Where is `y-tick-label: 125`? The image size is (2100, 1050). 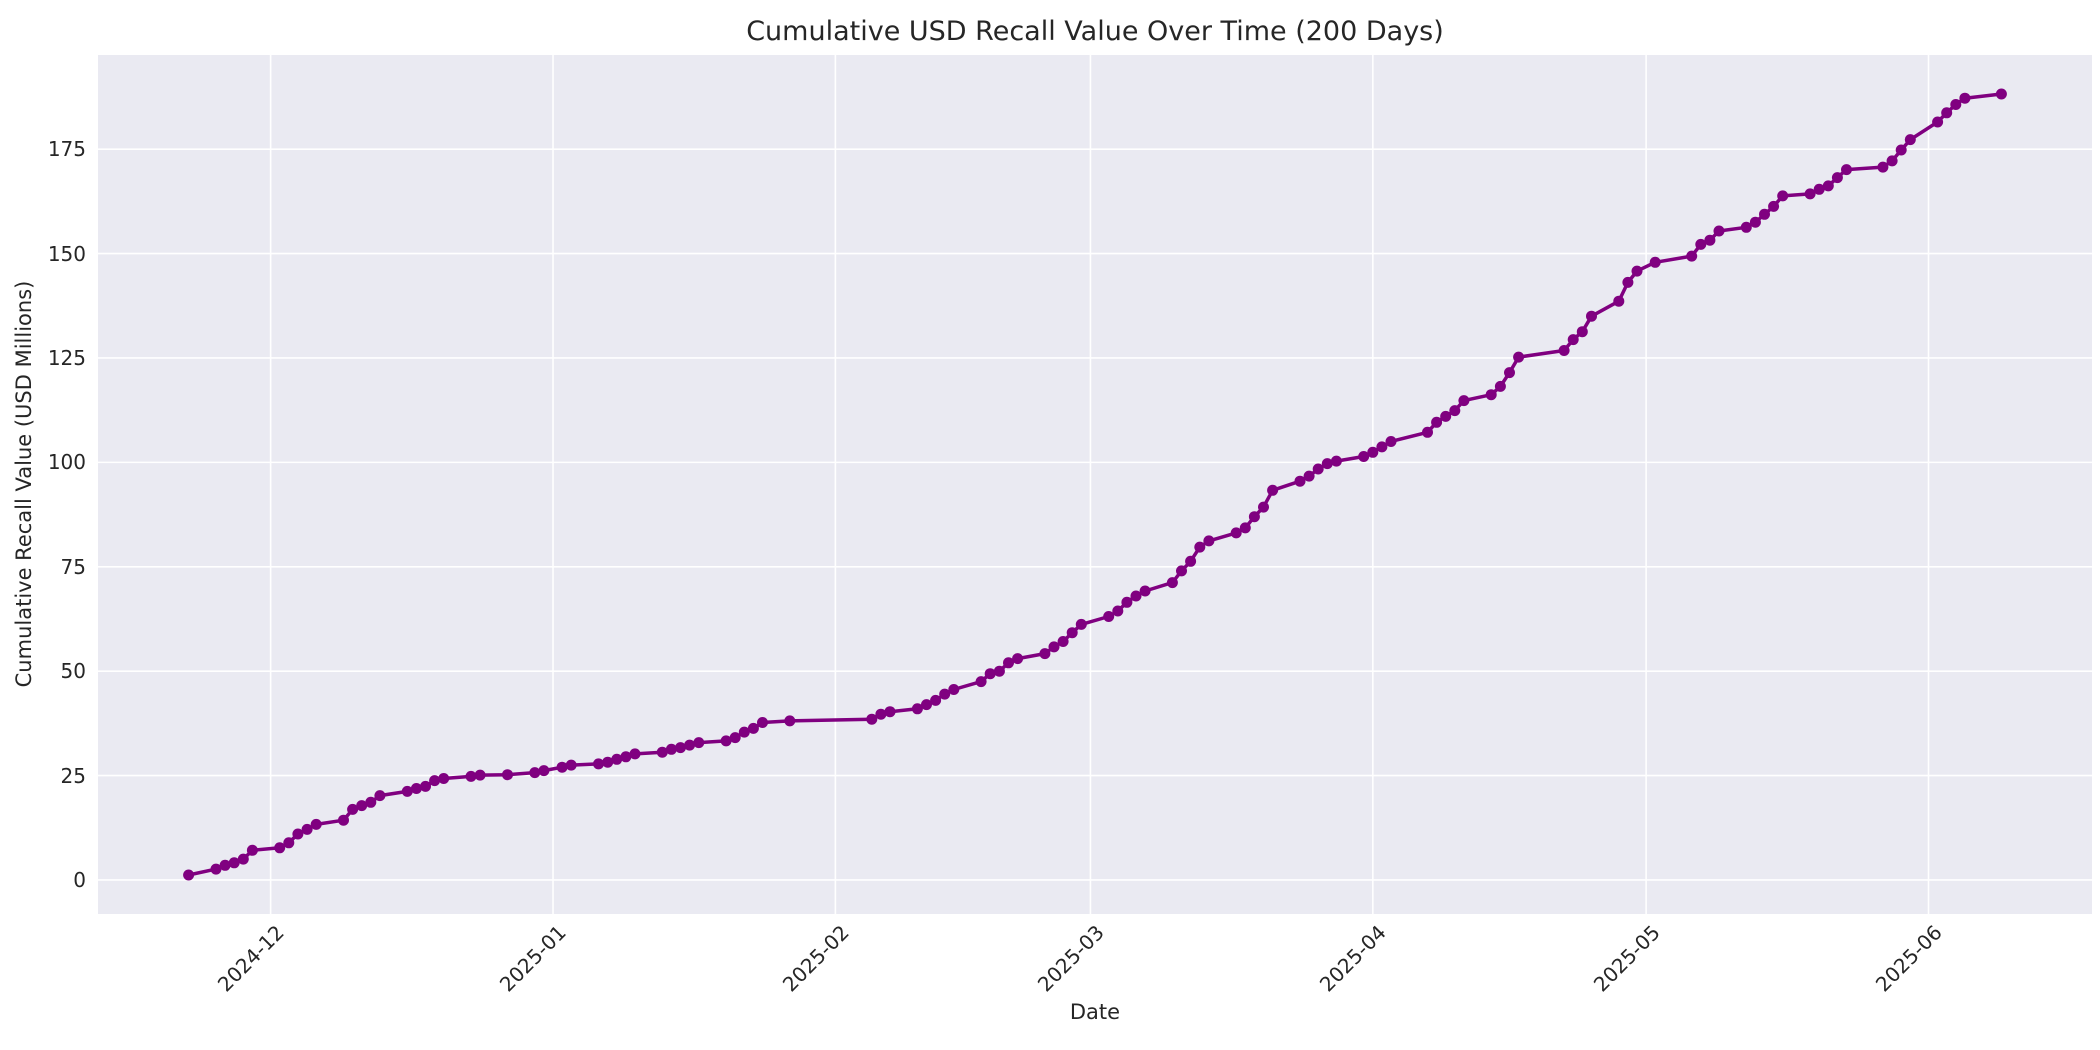 y-tick-label: 125 is located at coordinates (66, 357).